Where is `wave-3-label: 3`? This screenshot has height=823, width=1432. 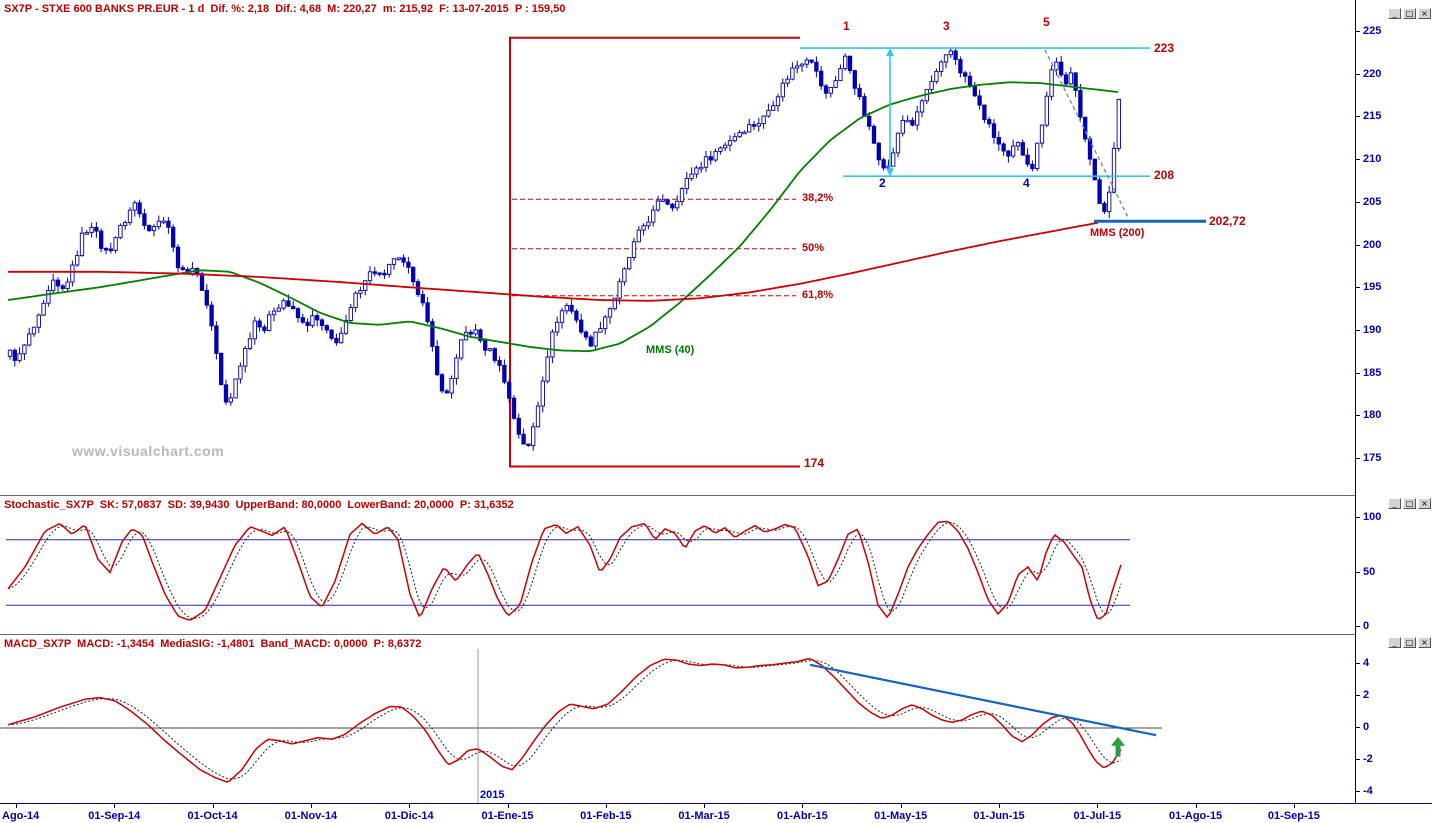 wave-3-label: 3 is located at coordinates (946, 26).